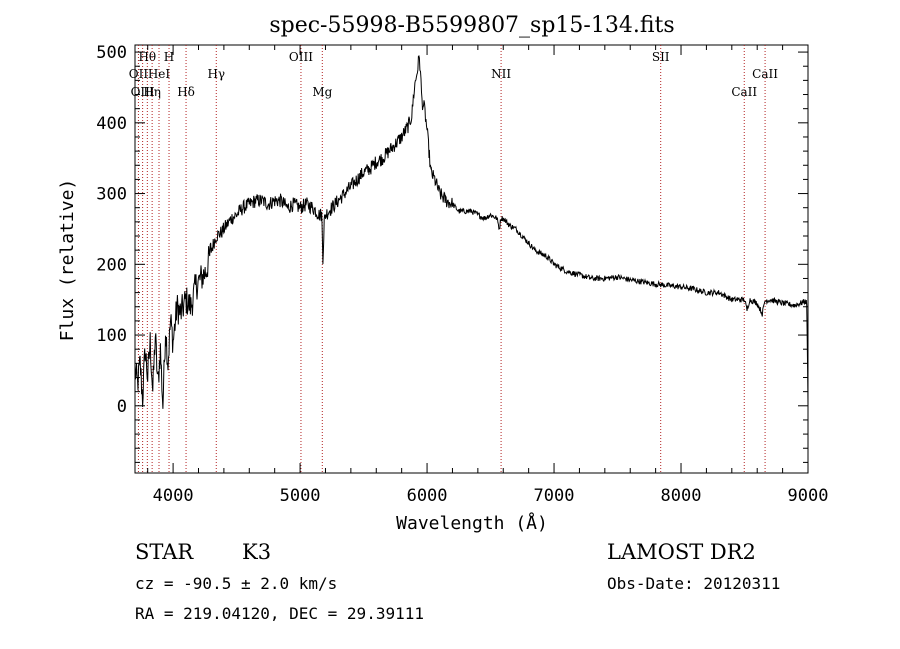 This screenshot has width=900, height=649. I want to click on x-tick-label: 6000, so click(427, 496).